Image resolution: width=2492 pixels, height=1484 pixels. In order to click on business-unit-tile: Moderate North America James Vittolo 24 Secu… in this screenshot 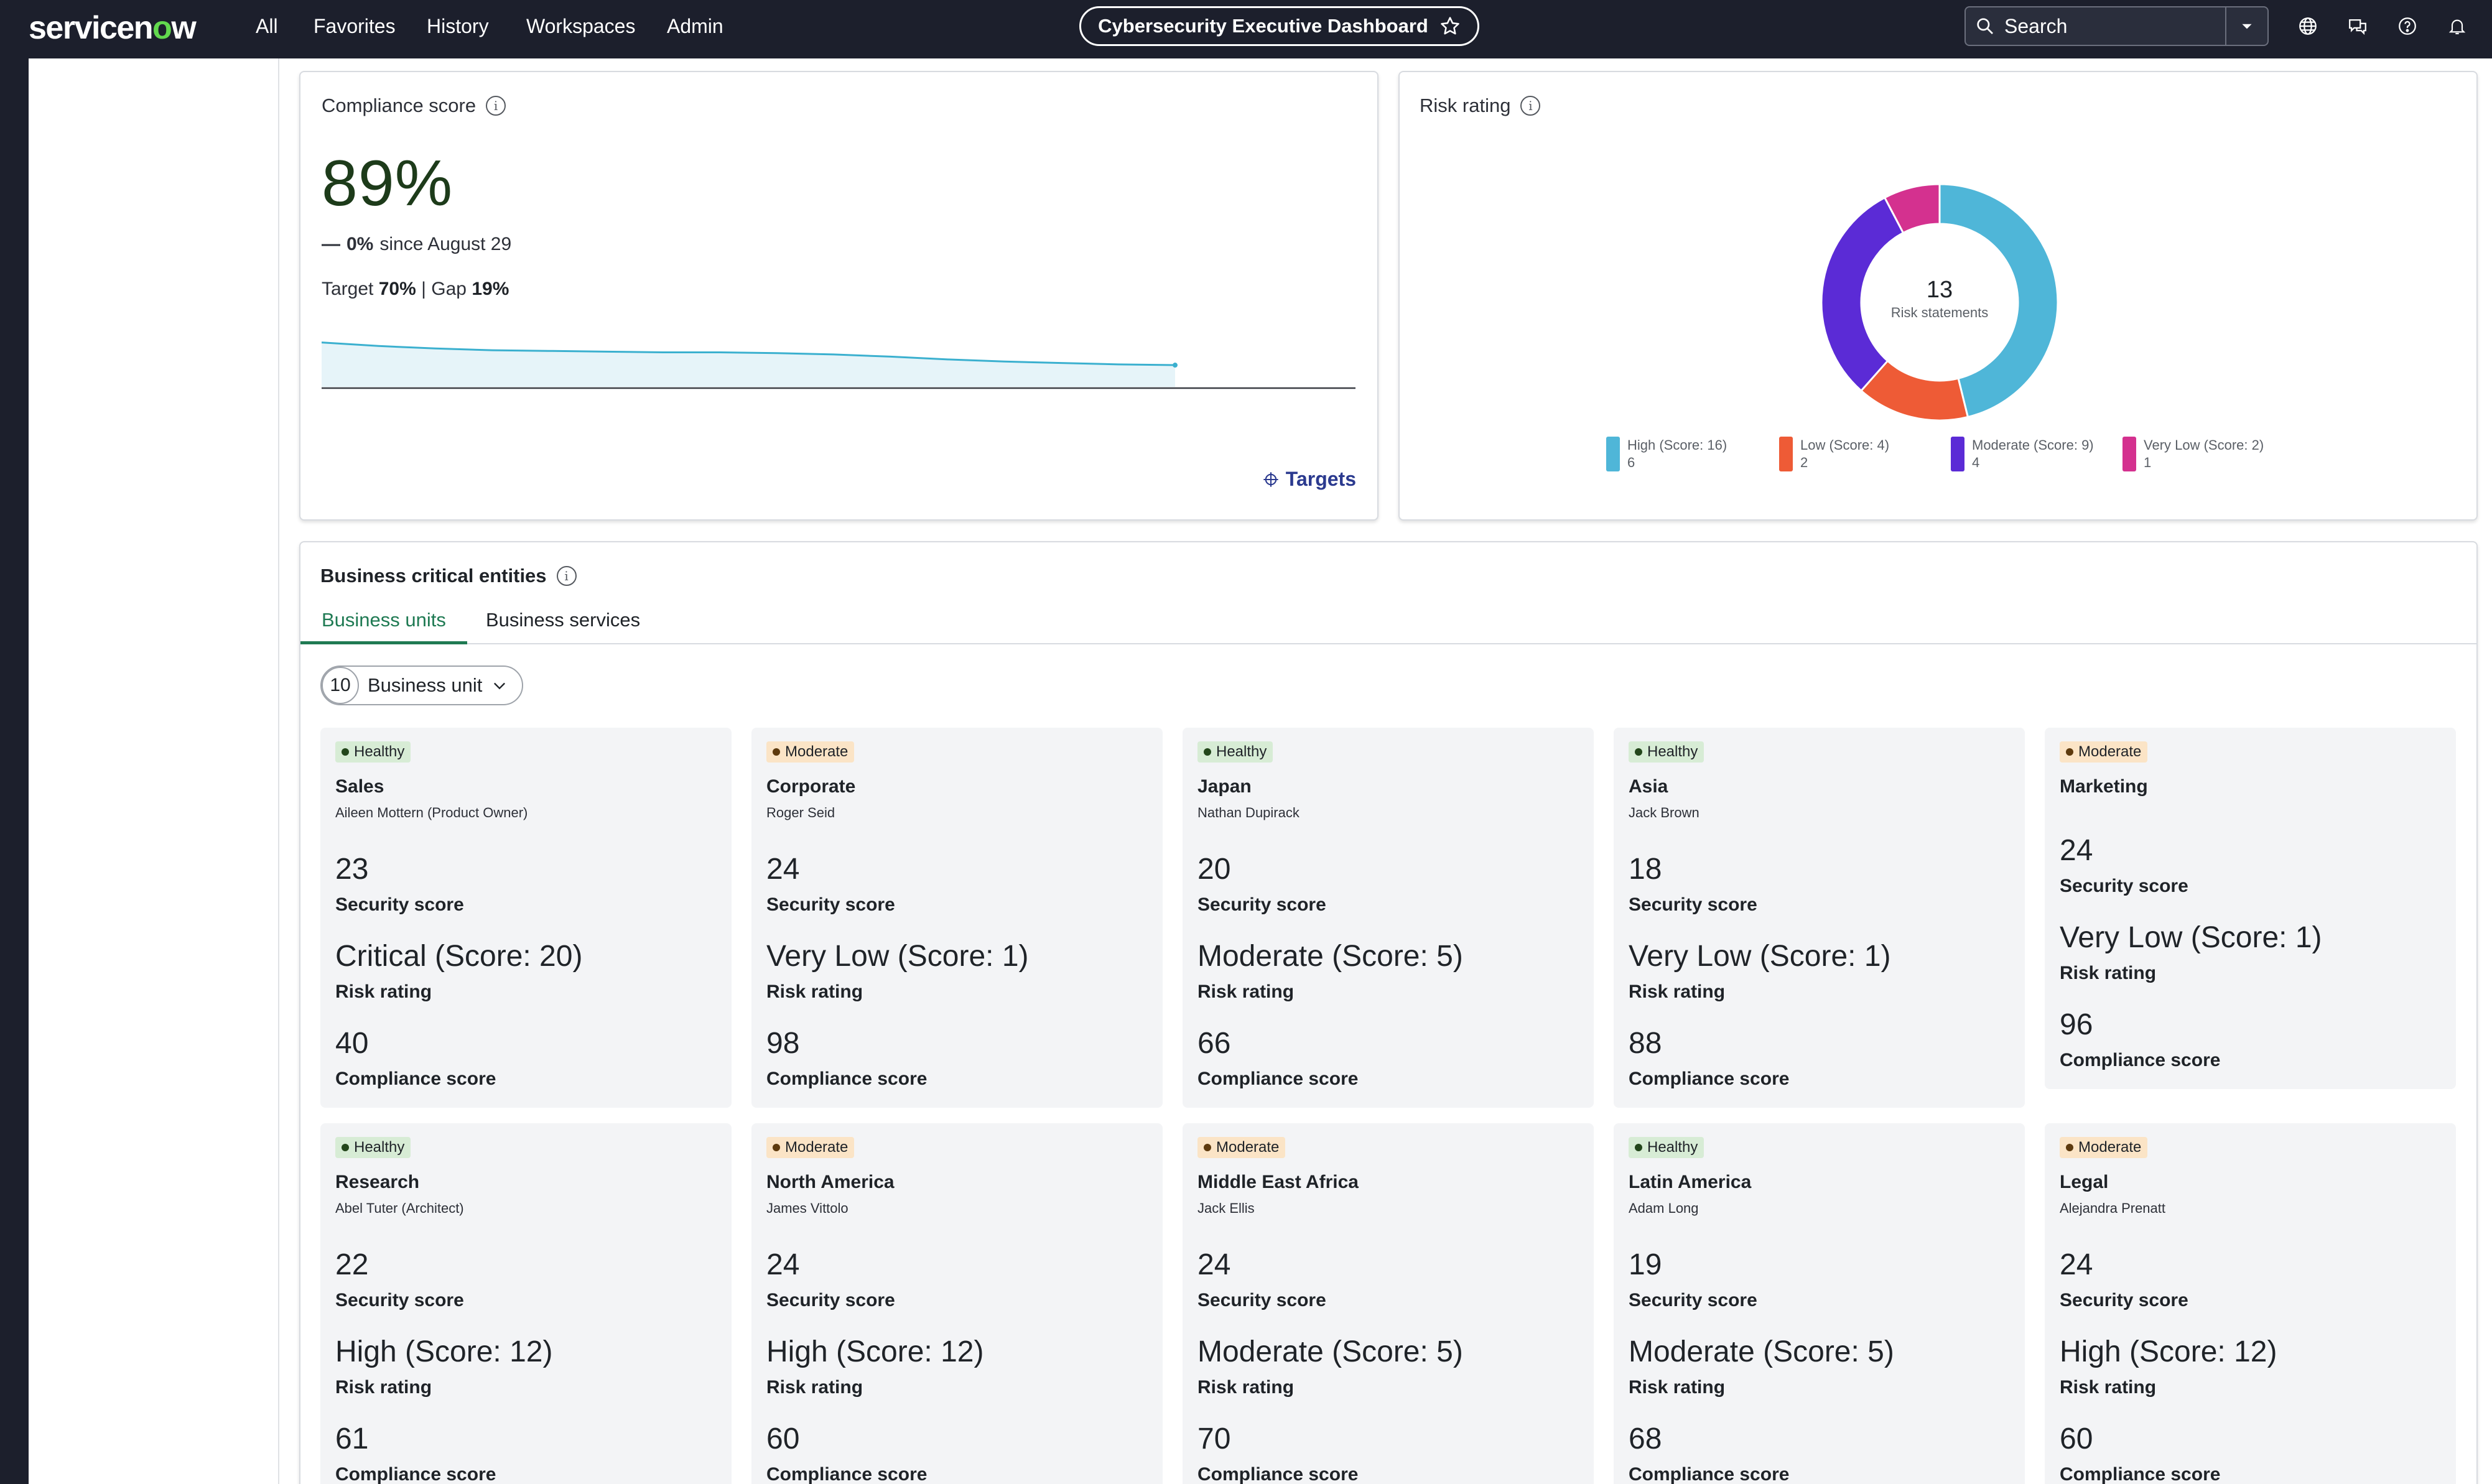, I will do `click(957, 1303)`.